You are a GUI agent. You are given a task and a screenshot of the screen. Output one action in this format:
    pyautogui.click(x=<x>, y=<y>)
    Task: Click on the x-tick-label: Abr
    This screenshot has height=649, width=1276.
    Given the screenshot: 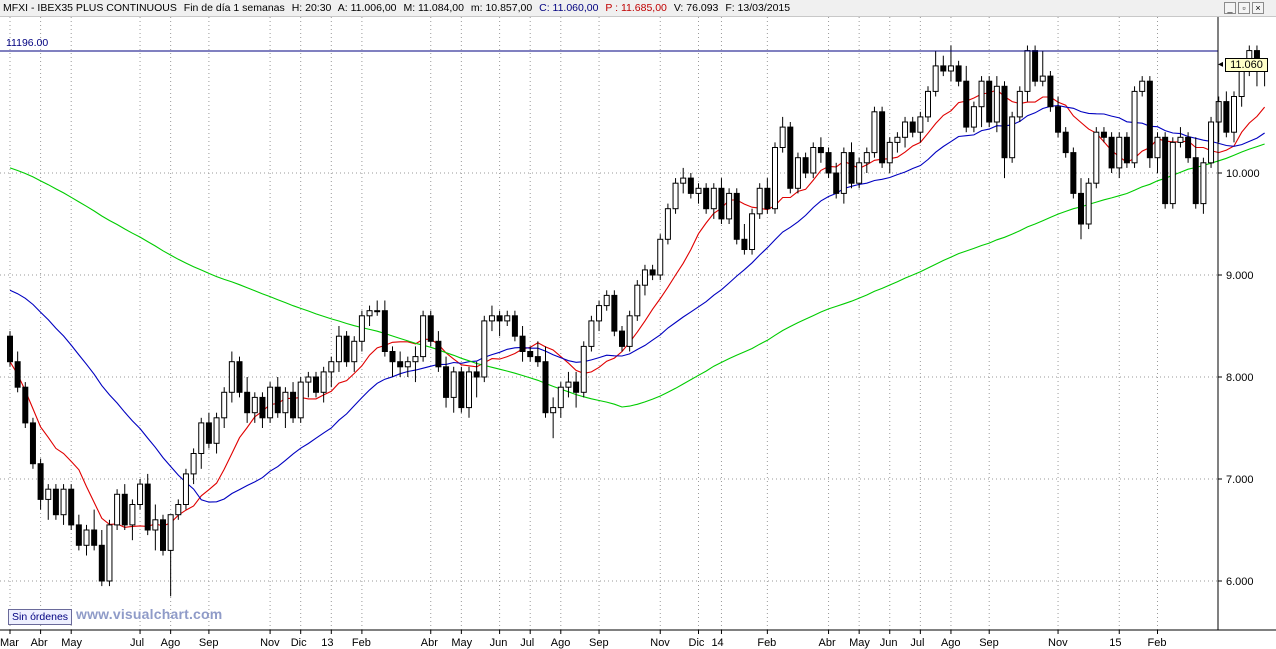 What is the action you would take?
    pyautogui.click(x=39, y=643)
    